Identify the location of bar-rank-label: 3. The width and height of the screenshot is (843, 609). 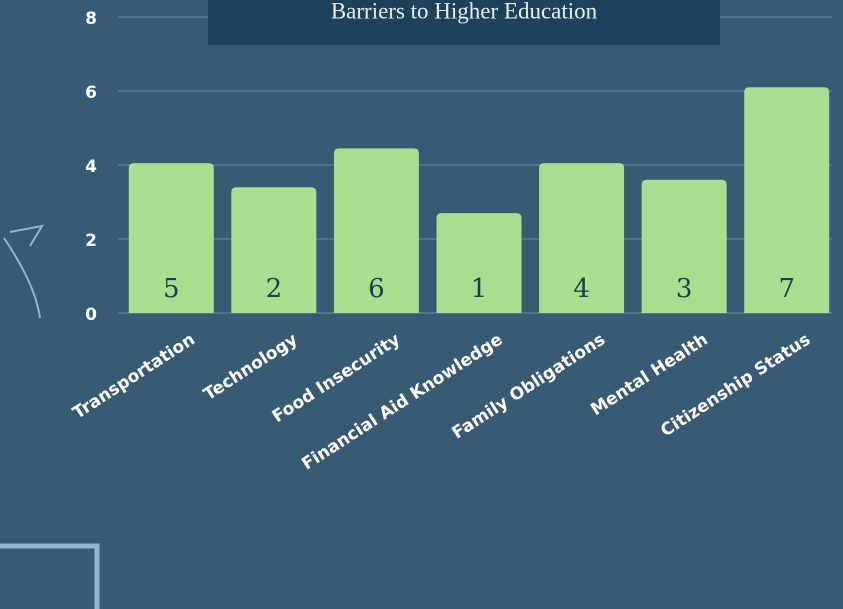
(684, 289).